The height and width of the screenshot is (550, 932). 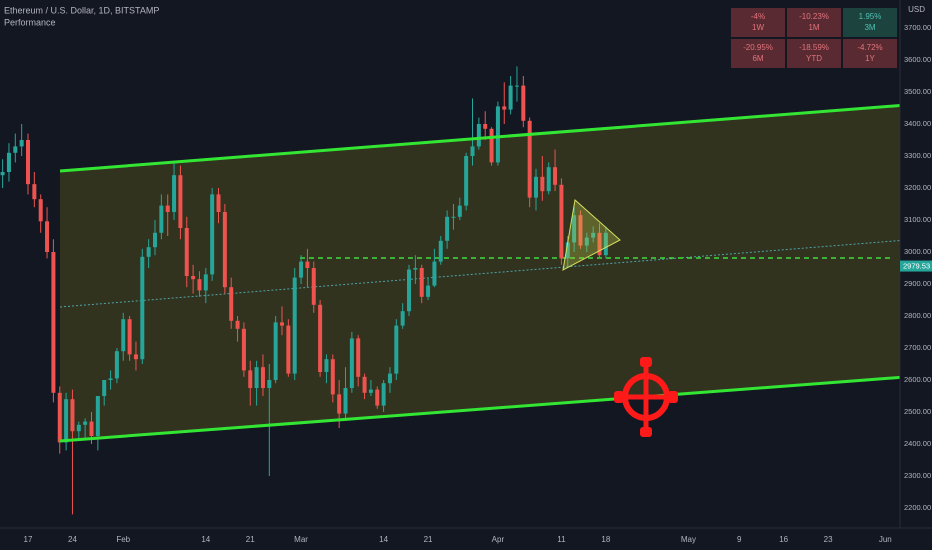 I want to click on performance-value: -4%, so click(x=758, y=16).